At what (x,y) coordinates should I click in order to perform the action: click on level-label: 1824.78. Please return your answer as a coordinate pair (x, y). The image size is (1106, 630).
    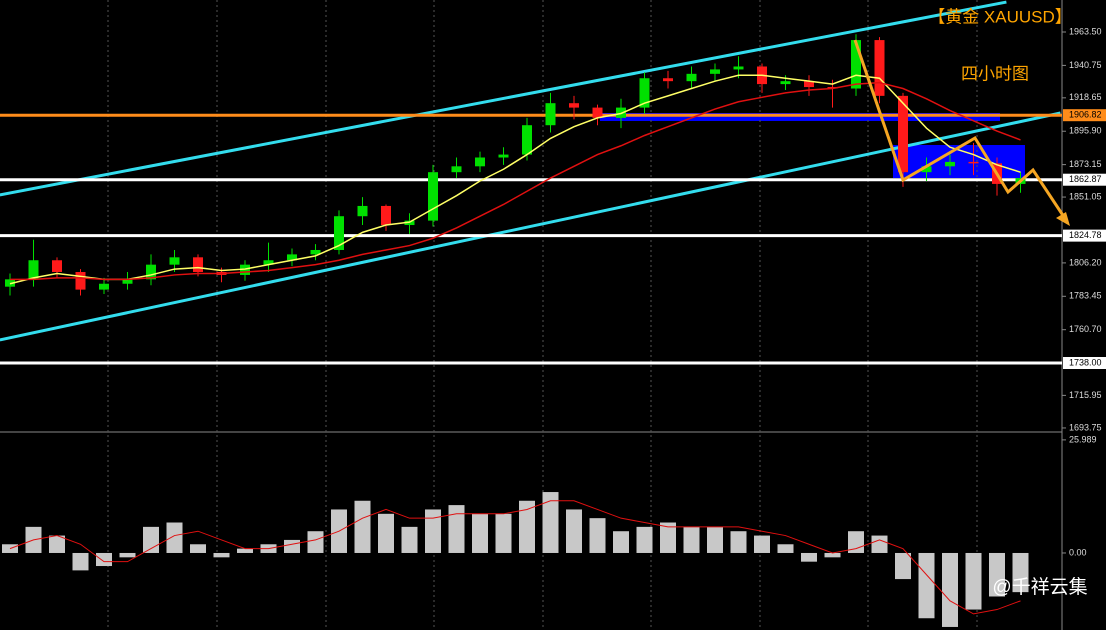
    Looking at the image, I should click on (1085, 235).